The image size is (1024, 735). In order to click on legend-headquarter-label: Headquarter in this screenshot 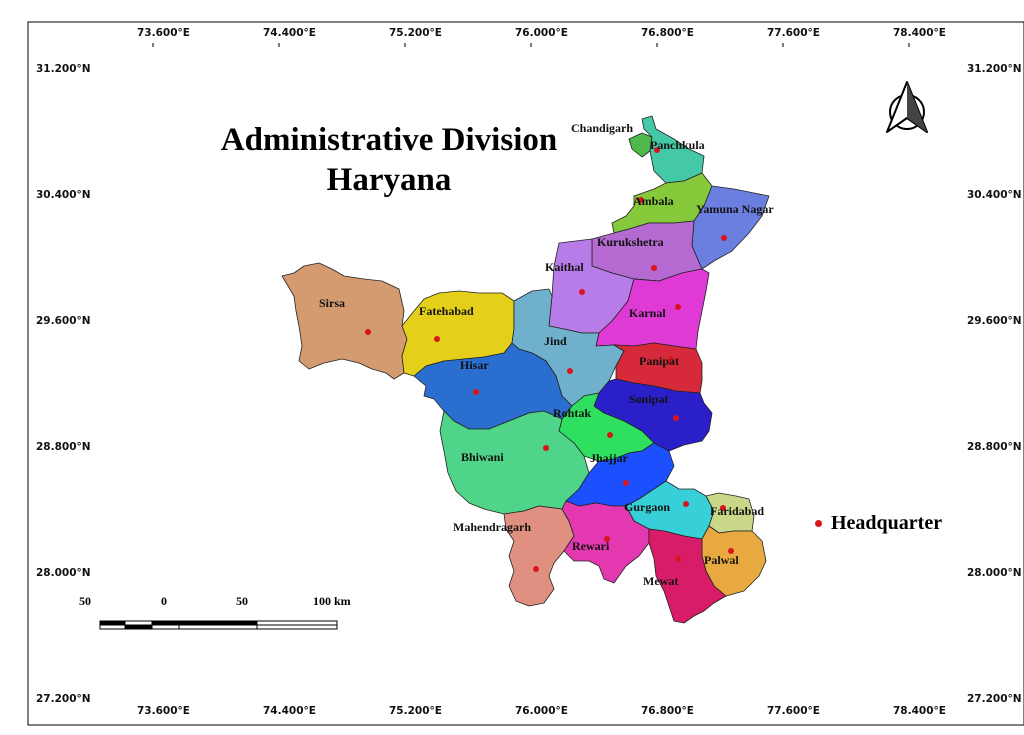, I will do `click(887, 523)`.